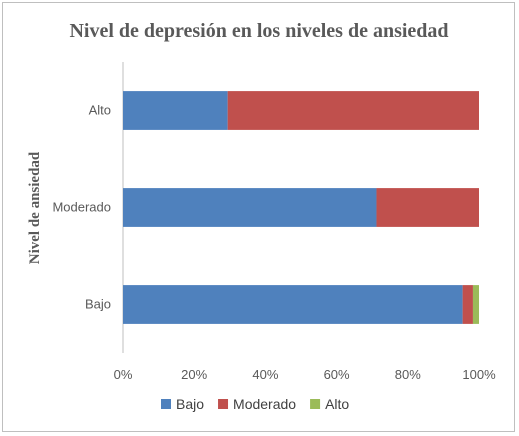 The image size is (519, 436). What do you see at coordinates (264, 404) in the screenshot?
I see `legend-label: Moderado` at bounding box center [264, 404].